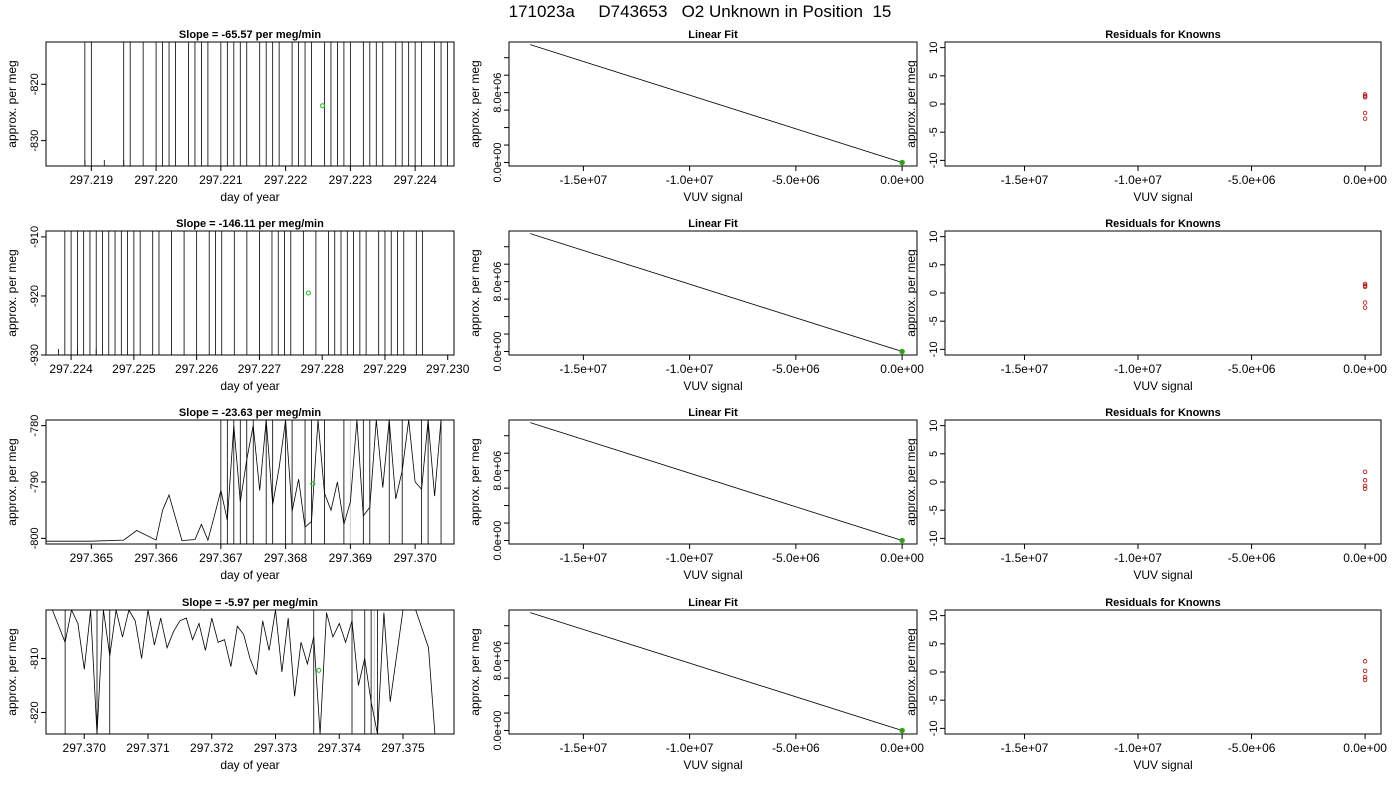 This screenshot has width=1400, height=800. What do you see at coordinates (340, 748) in the screenshot?
I see `x-tick-label: 297.374` at bounding box center [340, 748].